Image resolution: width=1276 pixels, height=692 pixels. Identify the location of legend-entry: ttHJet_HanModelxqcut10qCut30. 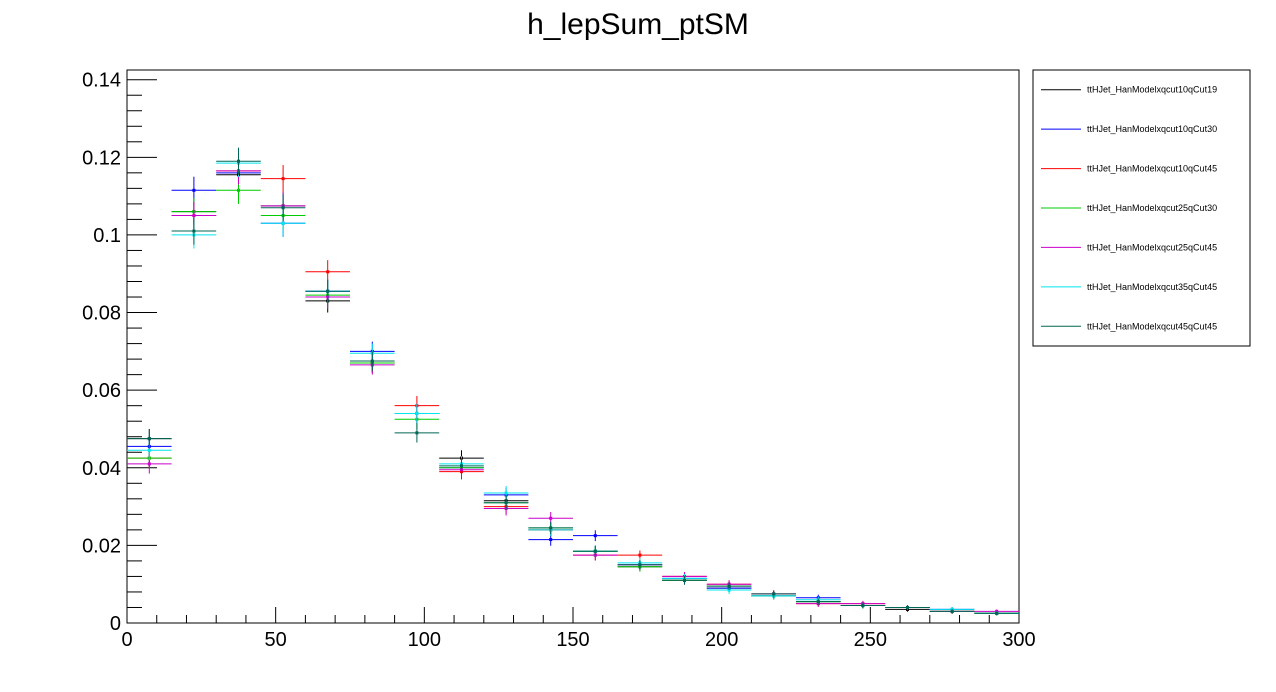
(1129, 129).